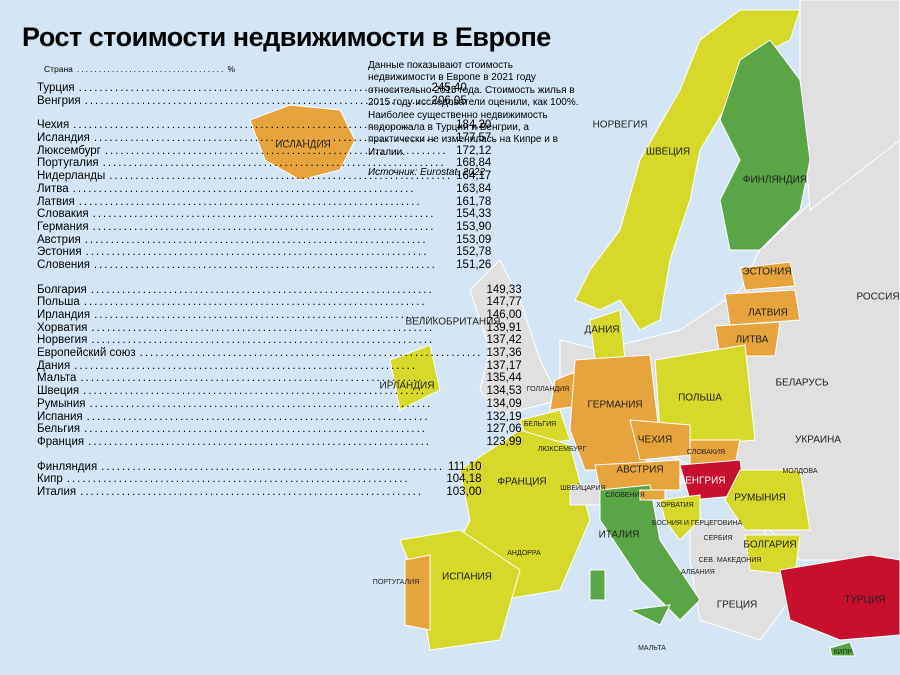 The image size is (900, 675). I want to click on map-label: АНДОРРА, so click(524, 553).